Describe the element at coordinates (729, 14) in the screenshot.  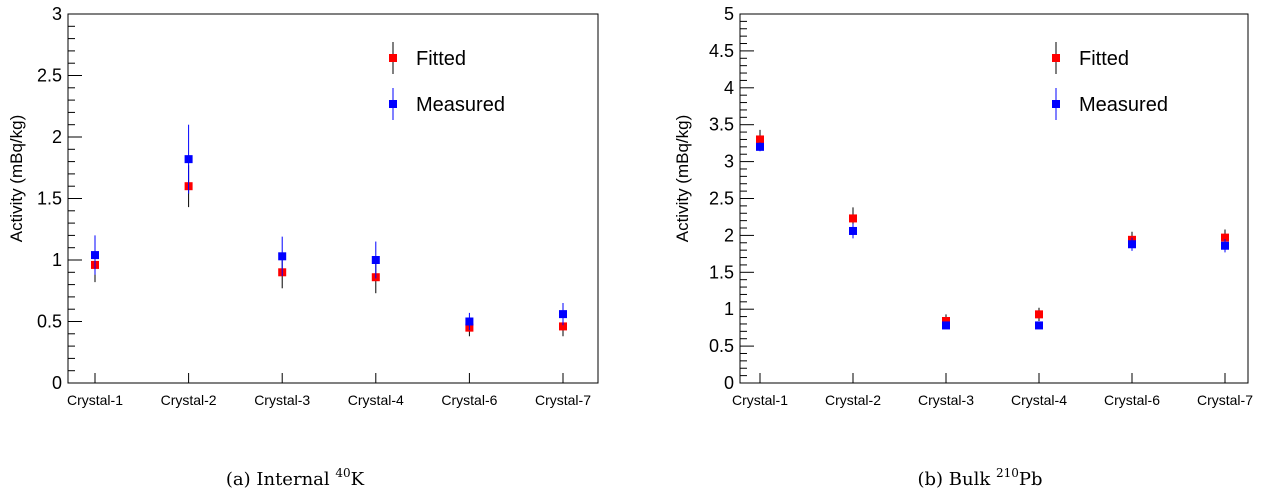
I see `y-tick-label: 5` at that location.